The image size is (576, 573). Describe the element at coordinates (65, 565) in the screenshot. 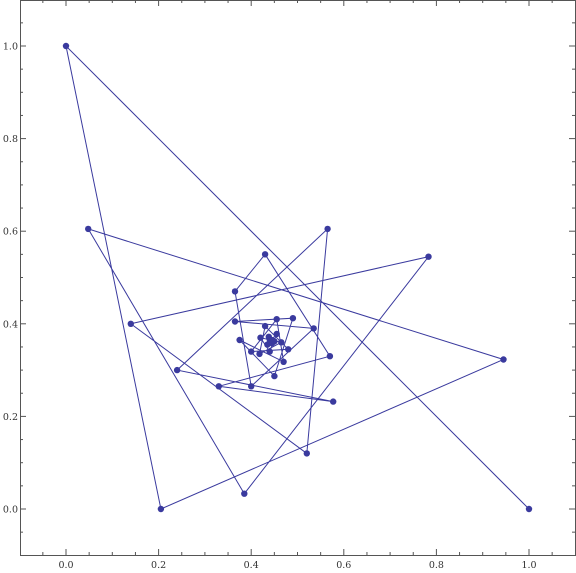

I see `x-tick-label: 0.0` at that location.